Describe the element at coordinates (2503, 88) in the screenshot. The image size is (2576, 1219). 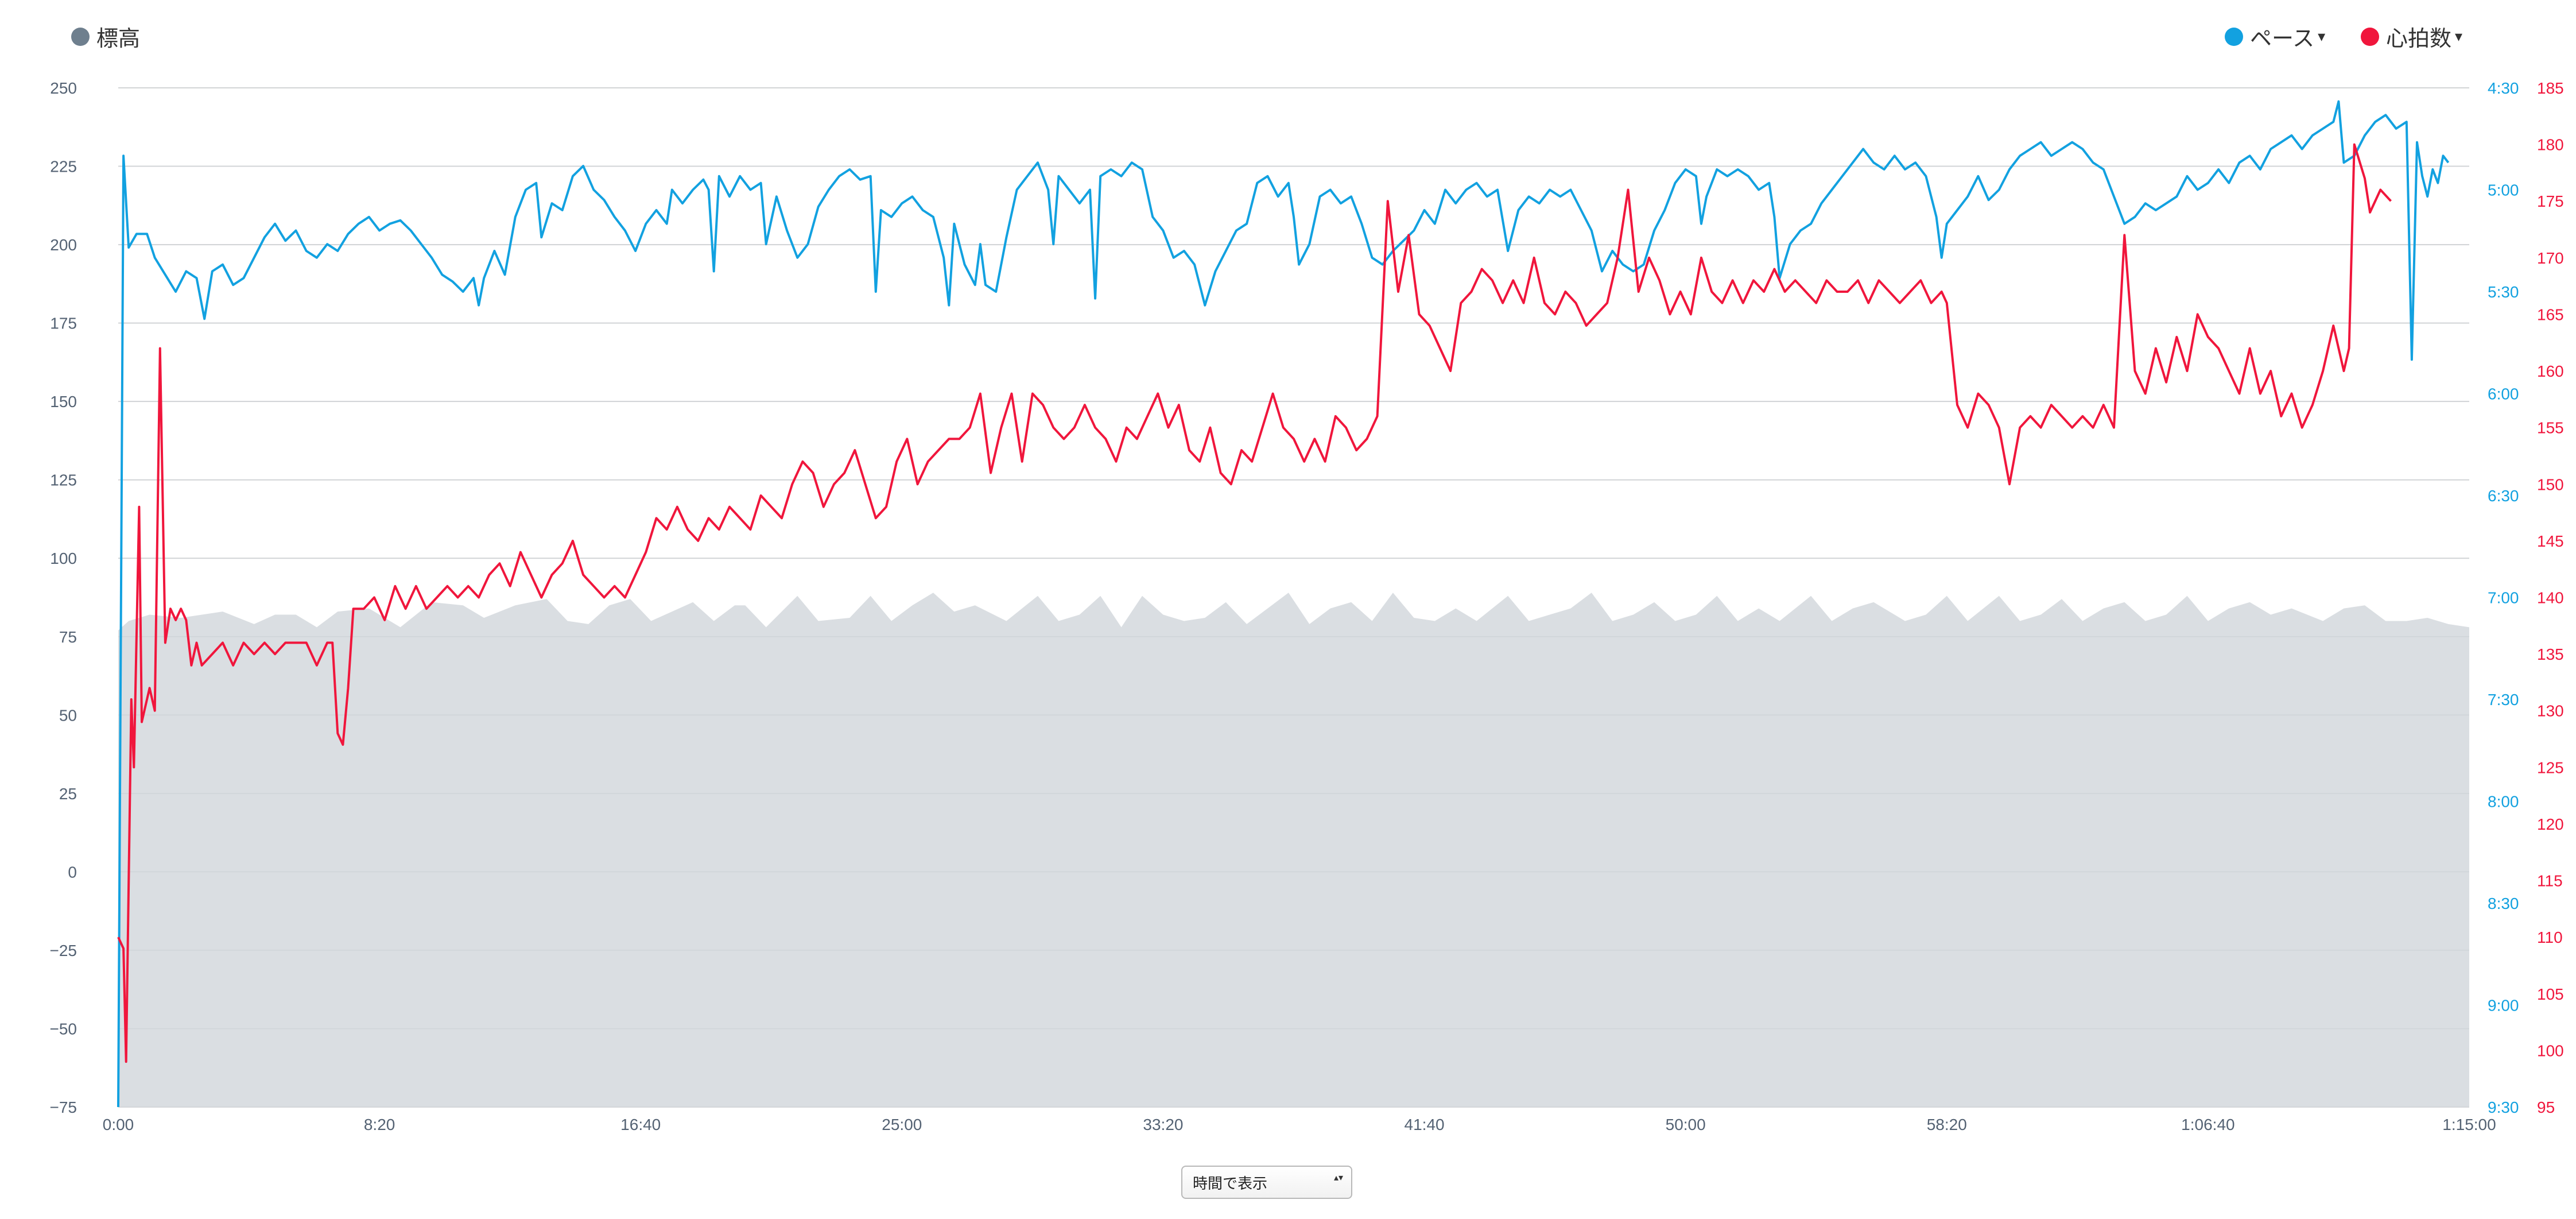
I see `pace-axis-tick-label: 4:30` at that location.